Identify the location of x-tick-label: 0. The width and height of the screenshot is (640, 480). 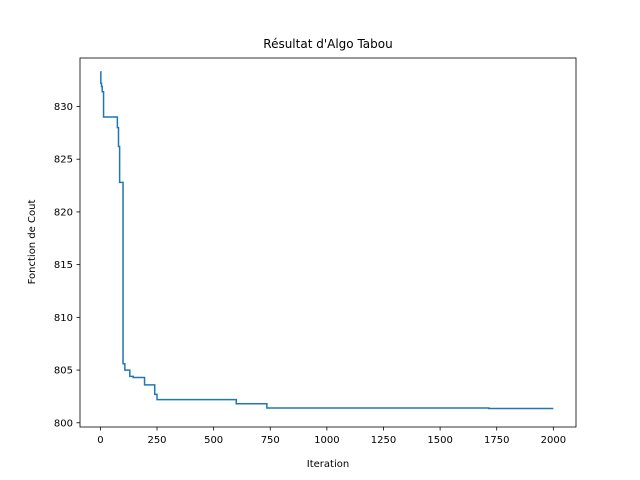
(100, 440).